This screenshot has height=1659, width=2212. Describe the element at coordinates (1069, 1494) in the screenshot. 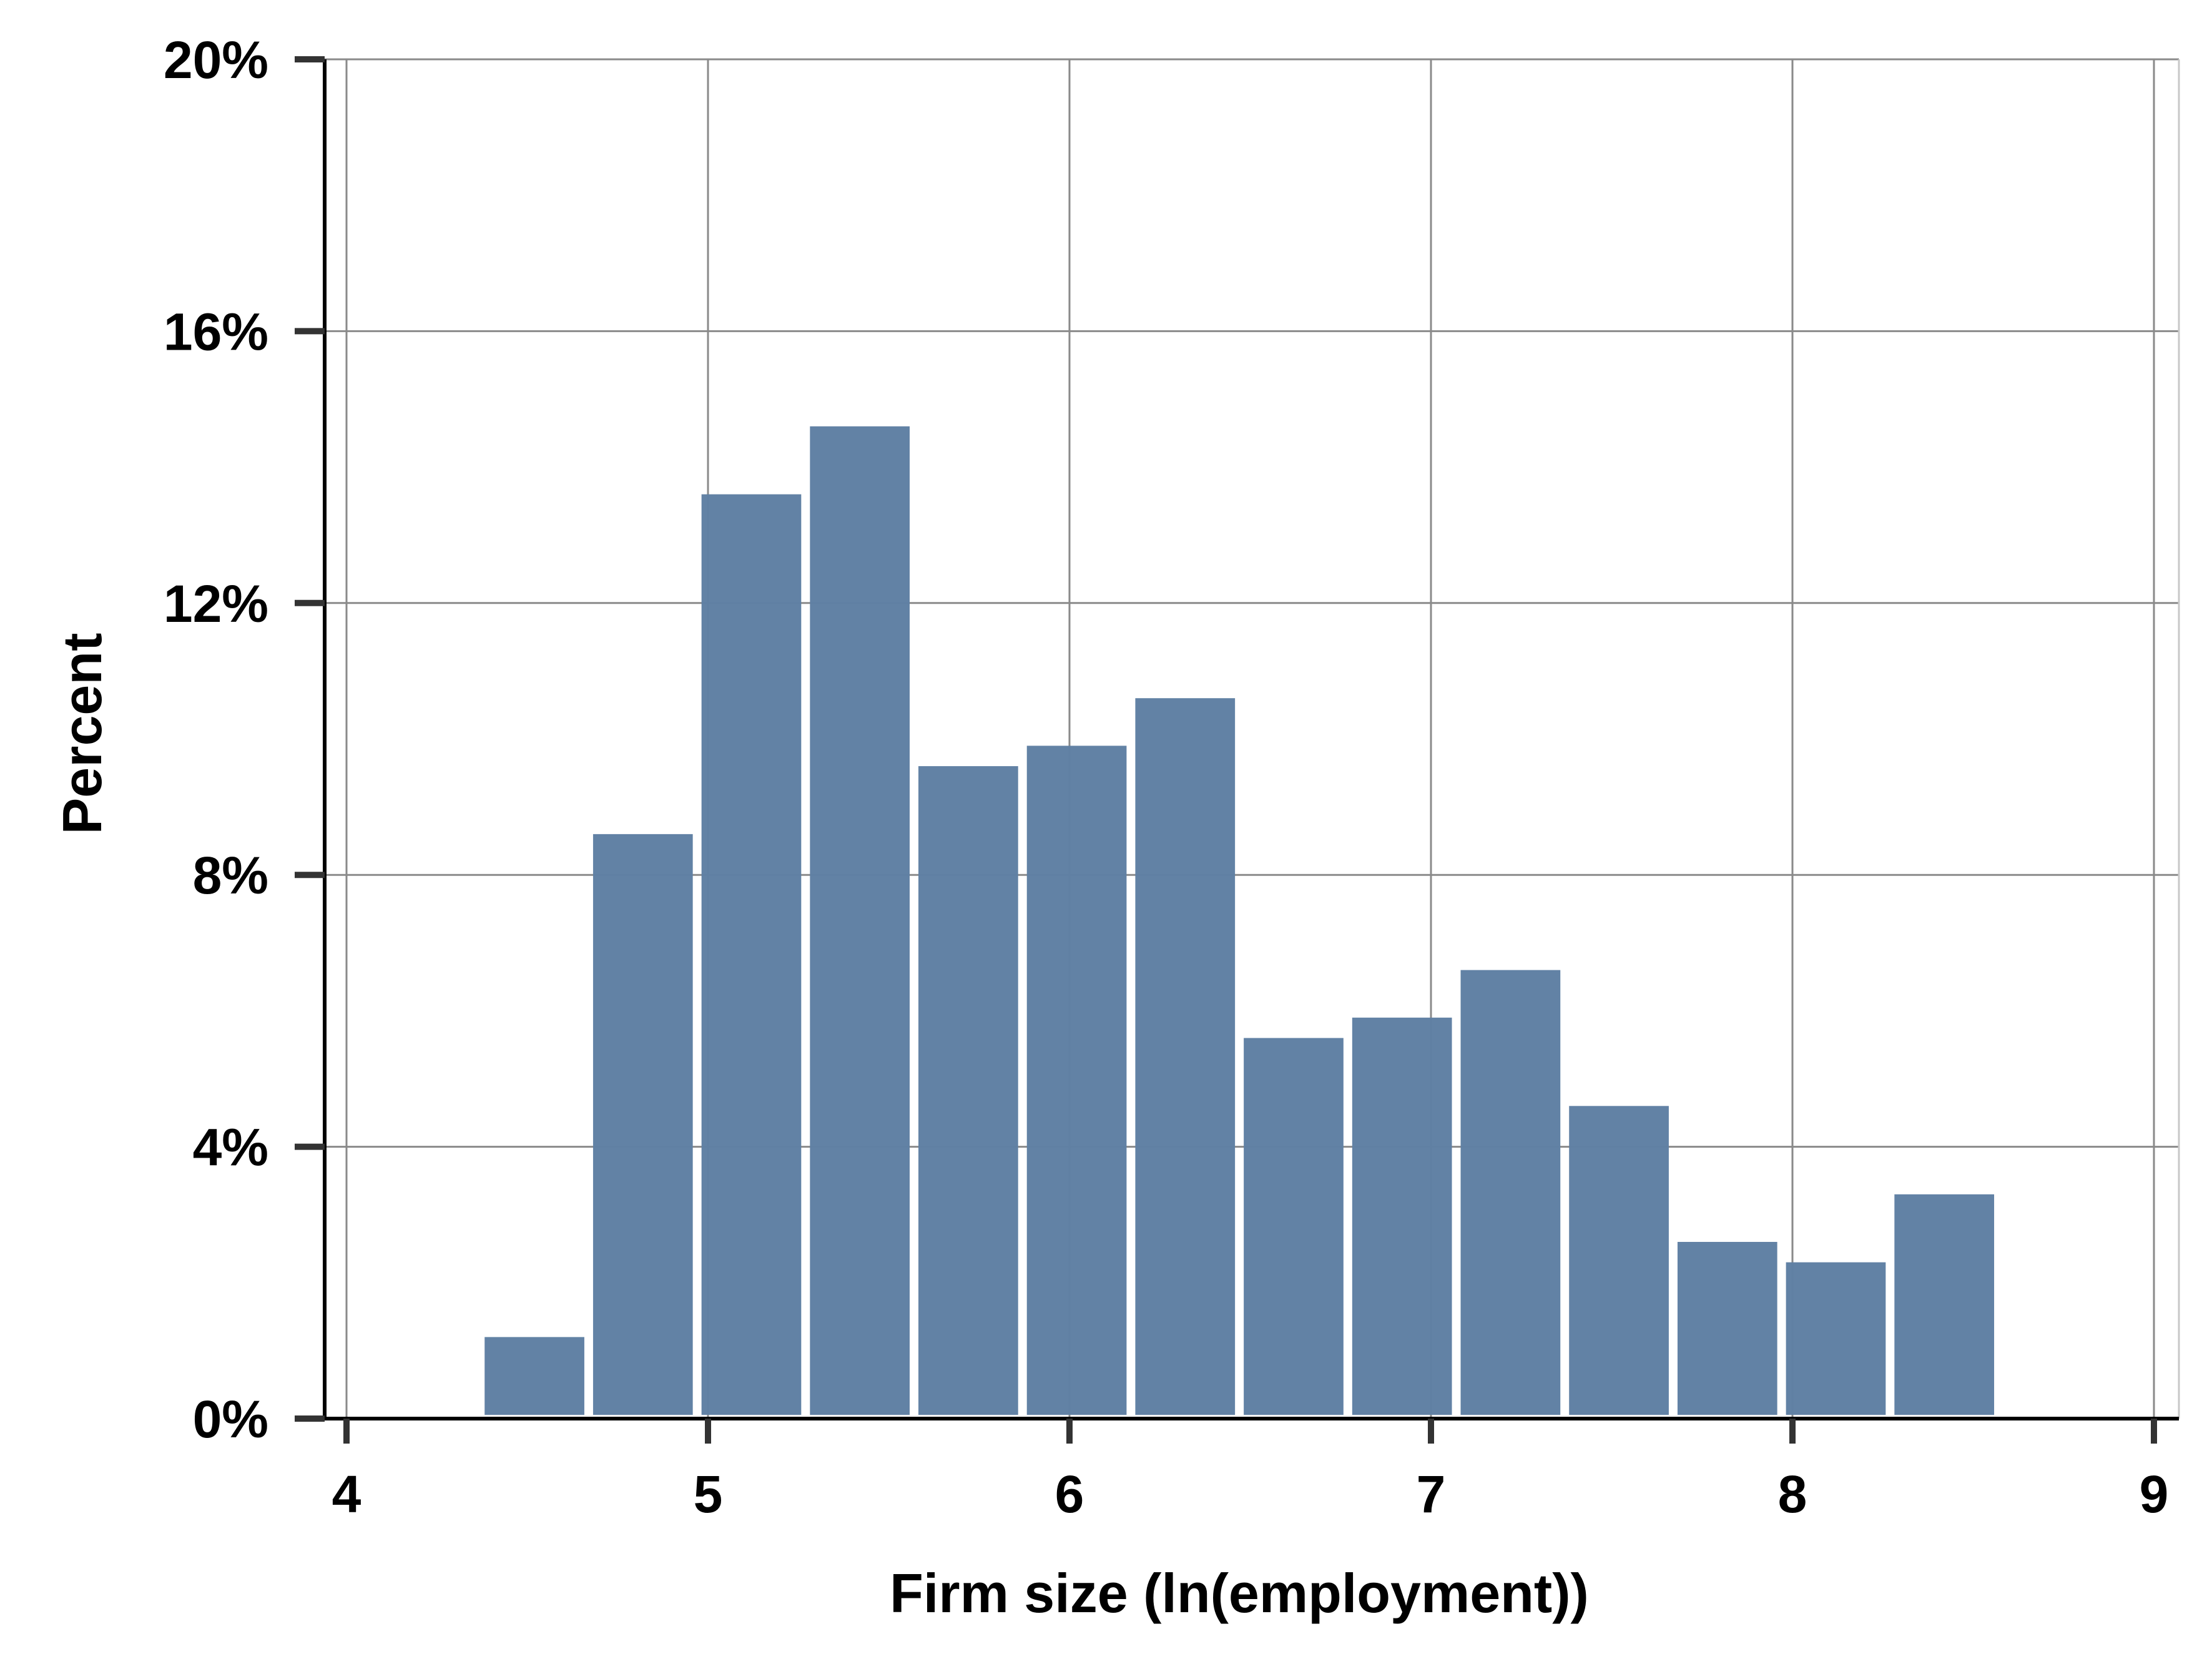

I see `x-tick-label: 6` at that location.